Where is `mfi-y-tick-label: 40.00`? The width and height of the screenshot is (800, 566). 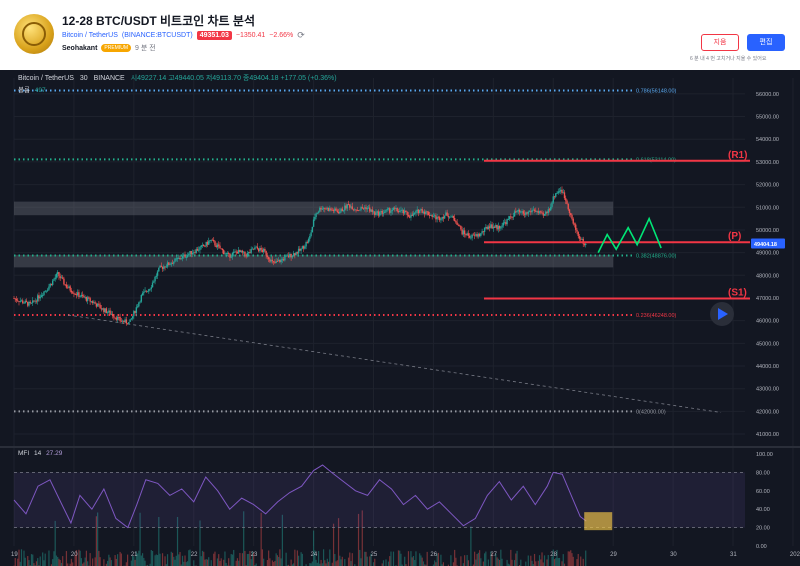 mfi-y-tick-label: 40.00 is located at coordinates (763, 510).